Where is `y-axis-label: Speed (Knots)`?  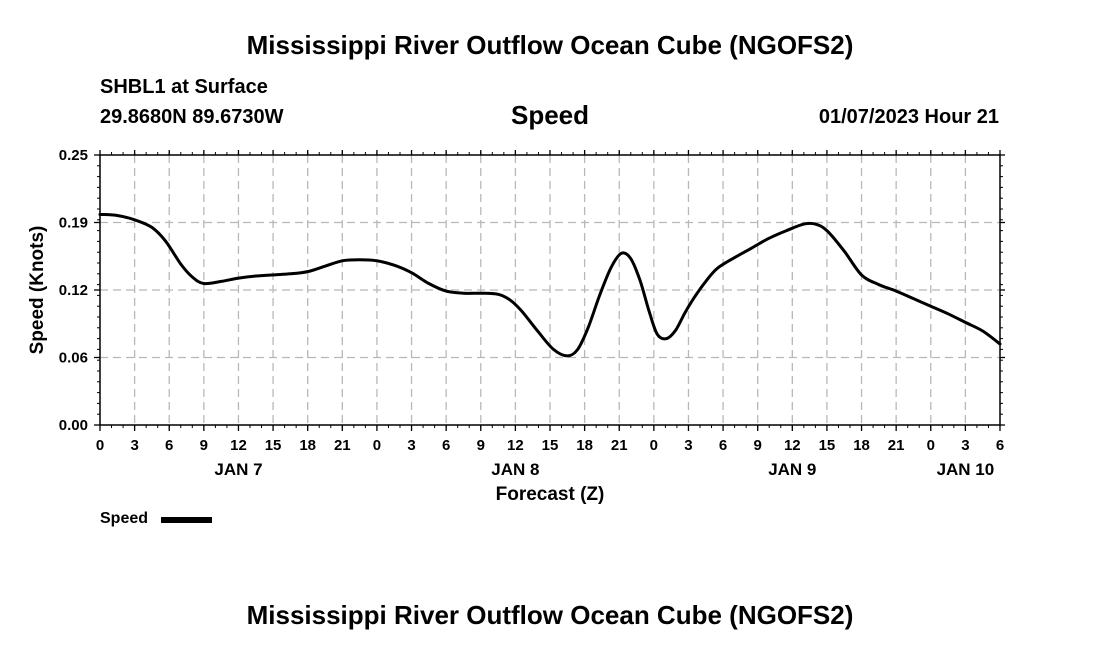
y-axis-label: Speed (Knots) is located at coordinates (37, 290).